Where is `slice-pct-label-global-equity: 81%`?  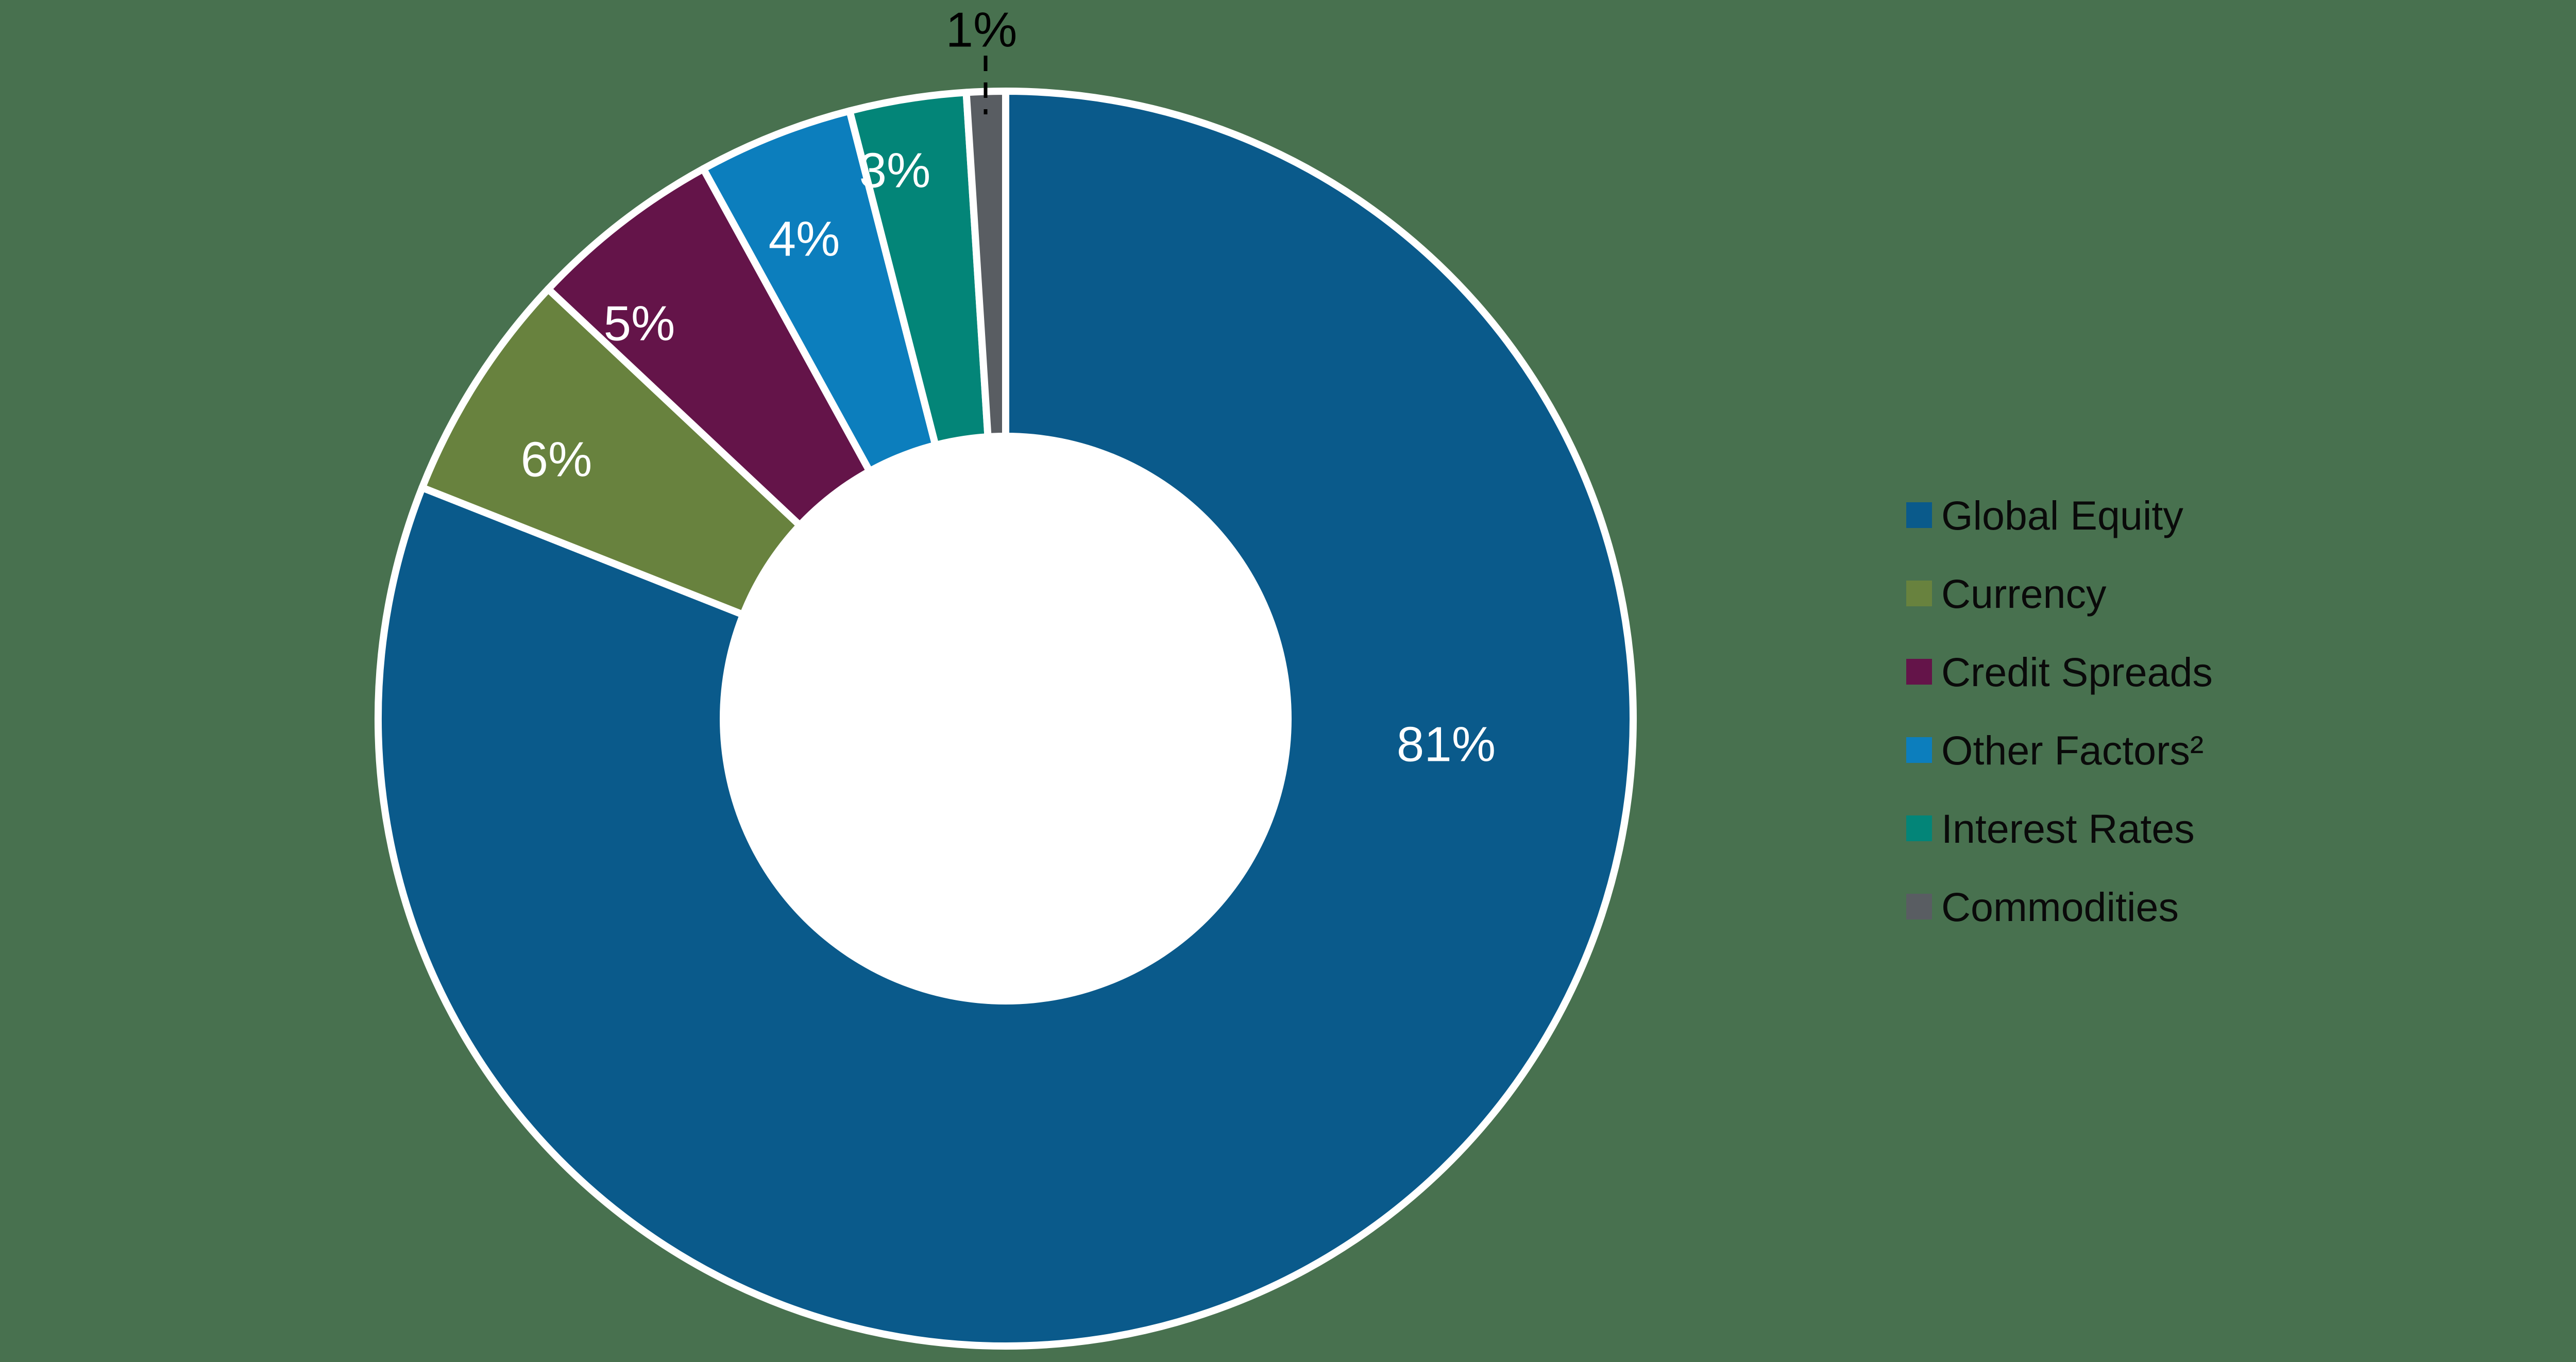 slice-pct-label-global-equity: 81% is located at coordinates (1446, 744).